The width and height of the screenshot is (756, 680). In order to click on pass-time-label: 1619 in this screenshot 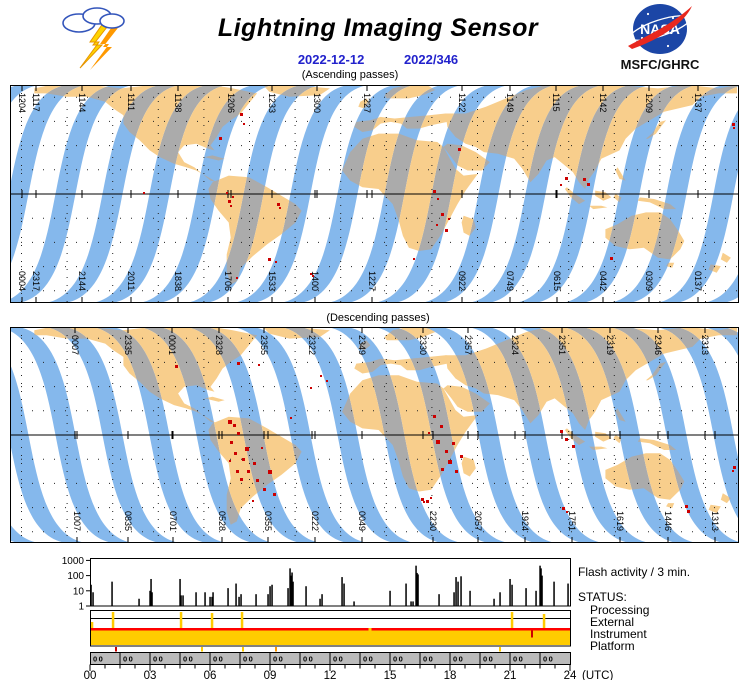, I will do `click(620, 521)`.